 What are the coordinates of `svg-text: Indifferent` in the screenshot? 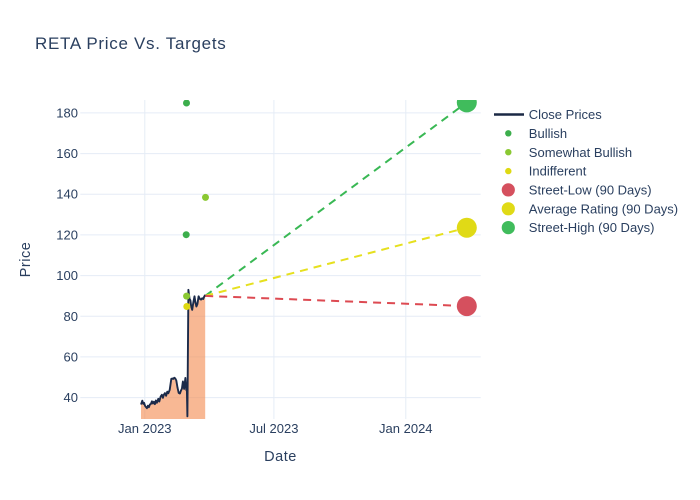 It's located at (558, 171).